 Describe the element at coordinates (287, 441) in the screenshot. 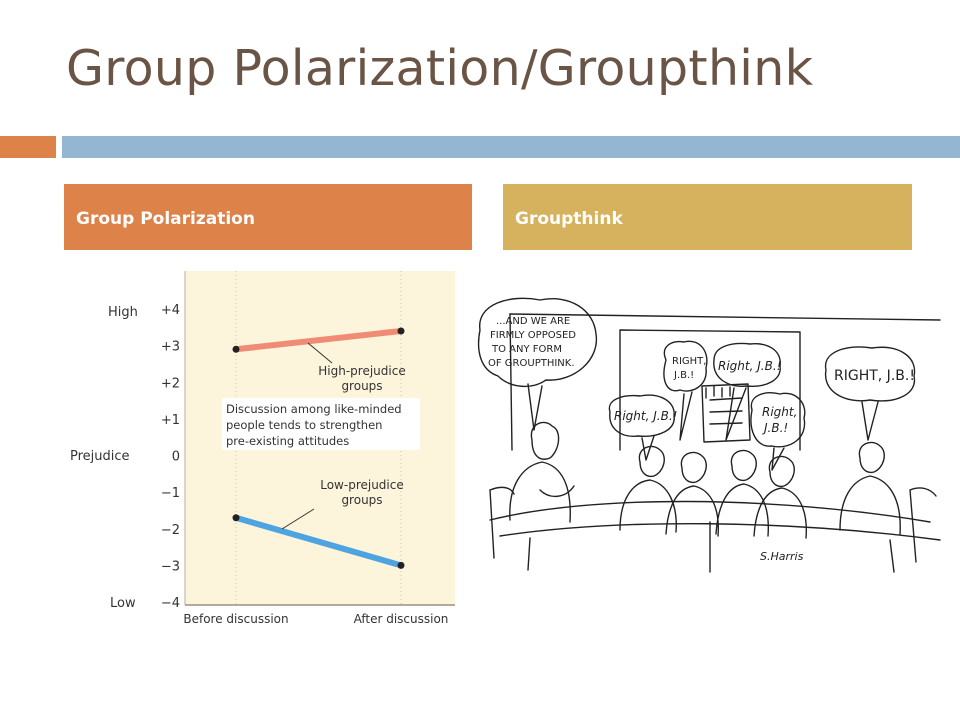

I see `annotation-line3: pre-existing attitudes` at that location.